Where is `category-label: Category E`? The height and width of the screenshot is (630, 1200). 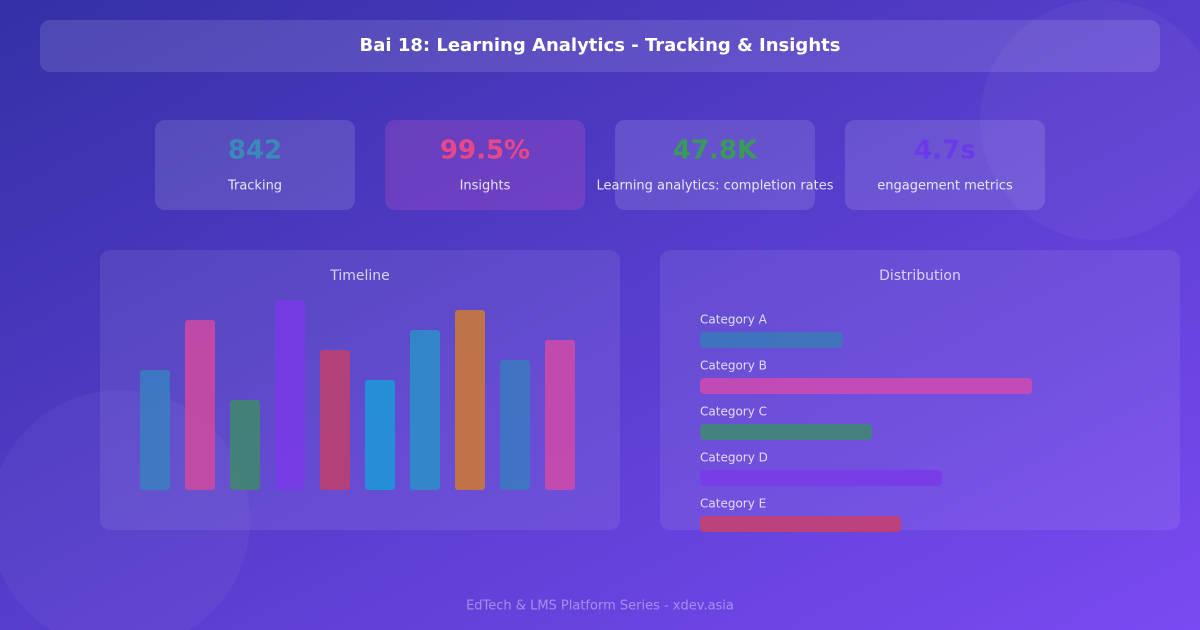 category-label: Category E is located at coordinates (733, 504).